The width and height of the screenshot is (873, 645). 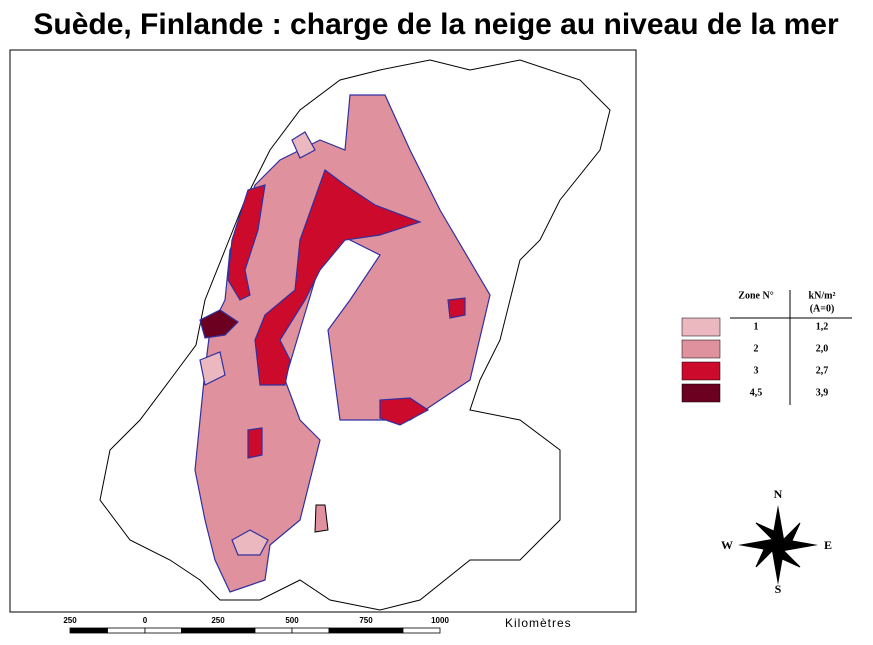 What do you see at coordinates (822, 308) in the screenshot?
I see `legend-header: (A=0)` at bounding box center [822, 308].